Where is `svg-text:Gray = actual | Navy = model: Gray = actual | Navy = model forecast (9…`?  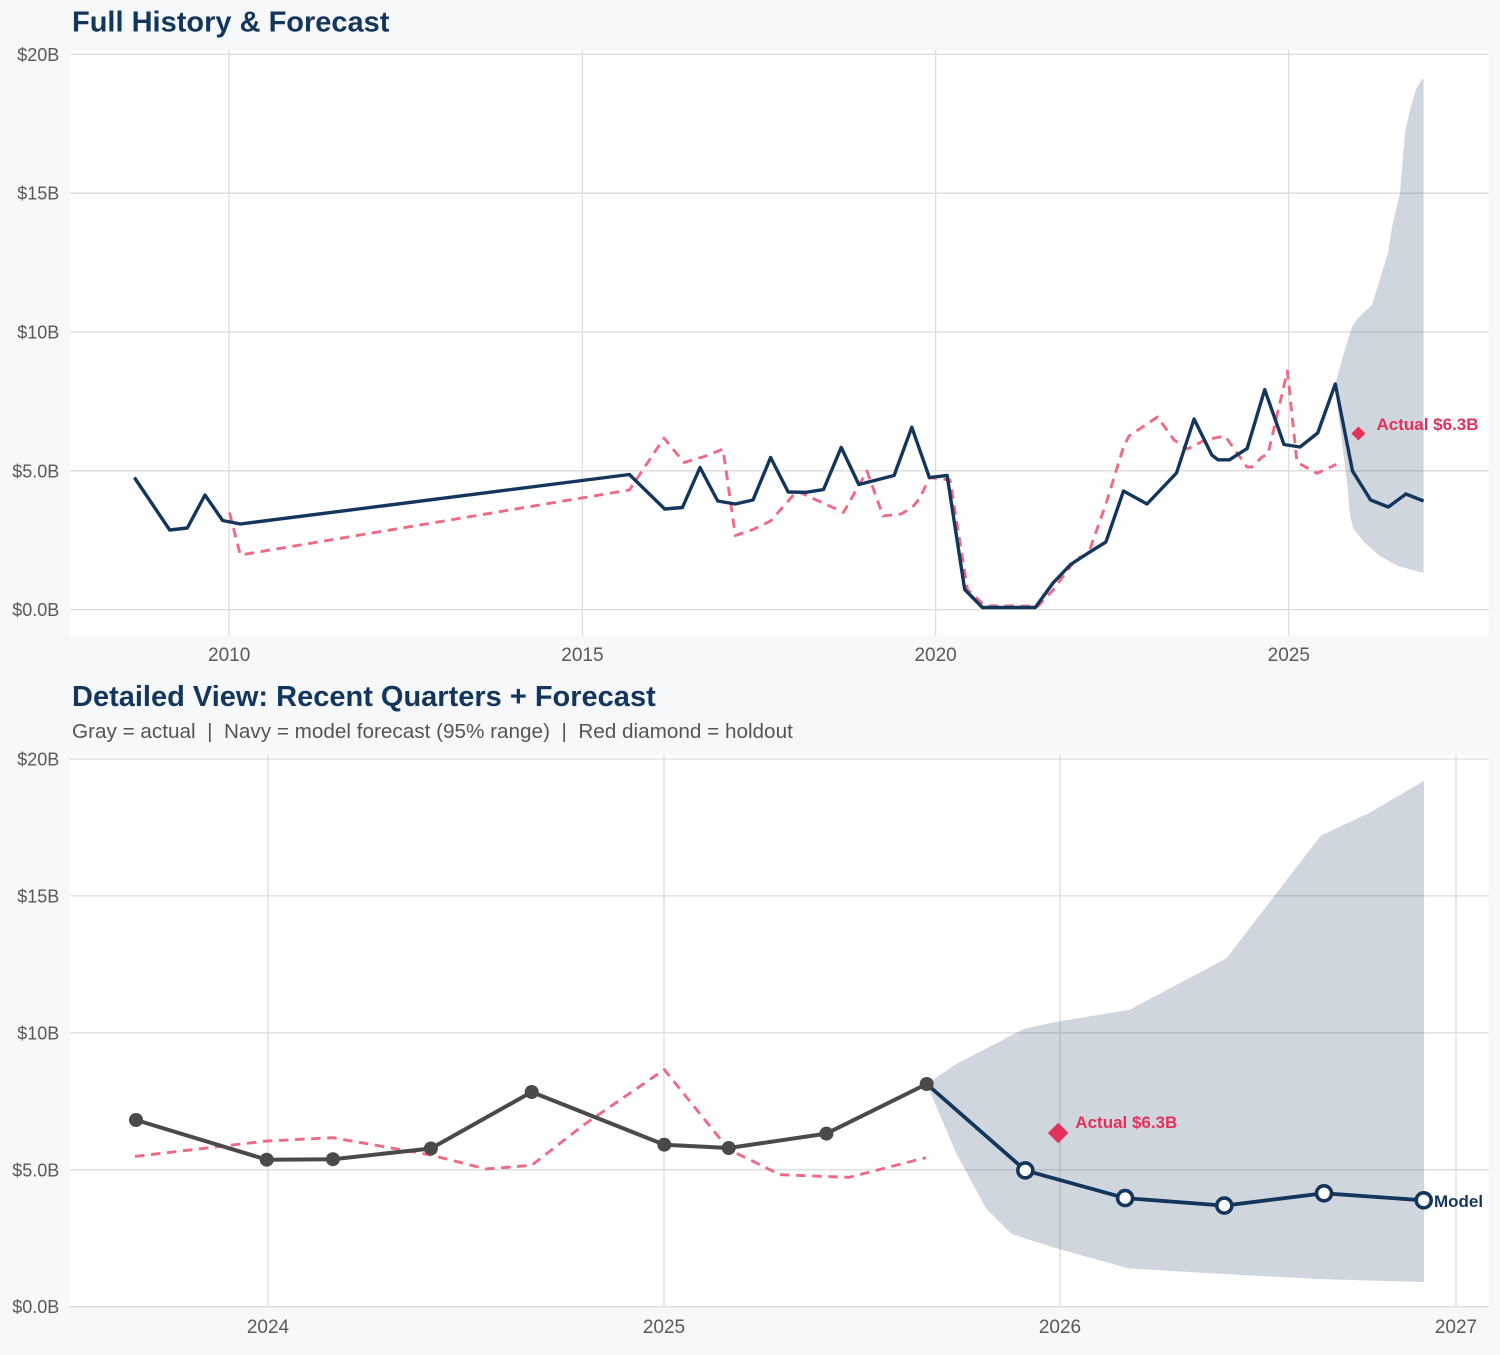 svg-text:Gray = actual | Navy = model: Gray = actual | Navy = model forecast (9… is located at coordinates (432, 731).